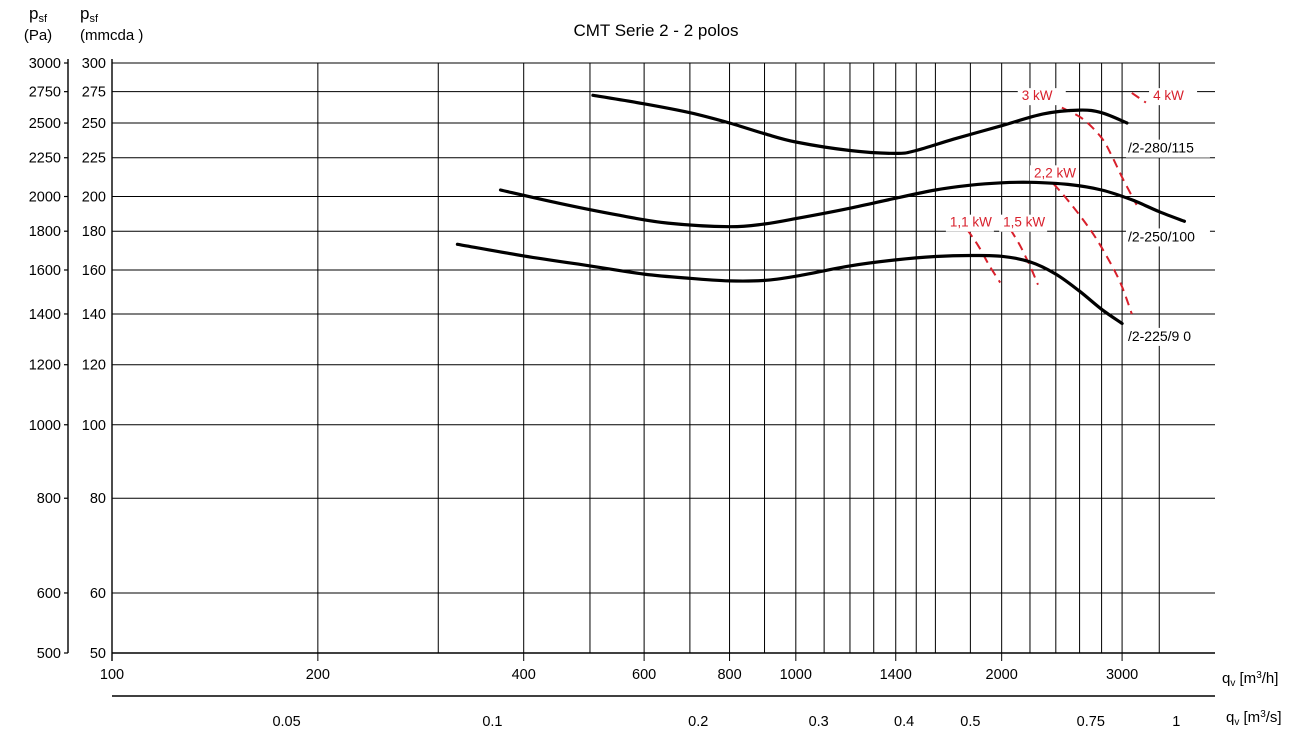 The width and height of the screenshot is (1312, 738). I want to click on x-tick-label-m3s: 0.1, so click(492, 722).